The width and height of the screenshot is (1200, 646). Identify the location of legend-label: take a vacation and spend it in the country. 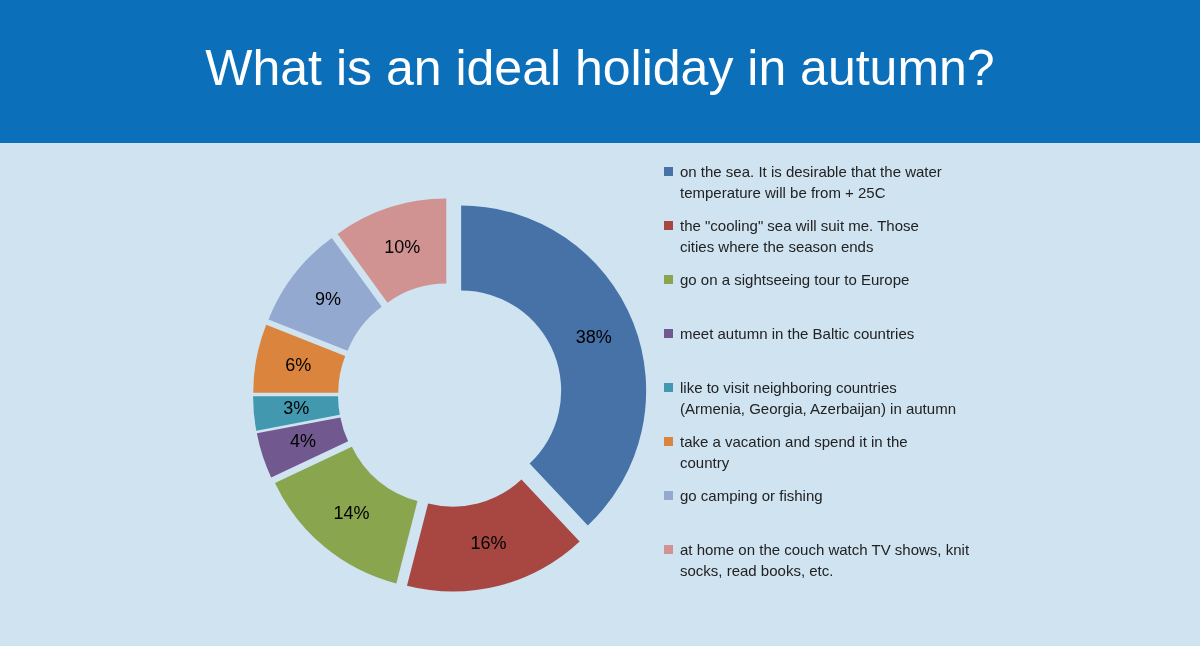
(794, 451).